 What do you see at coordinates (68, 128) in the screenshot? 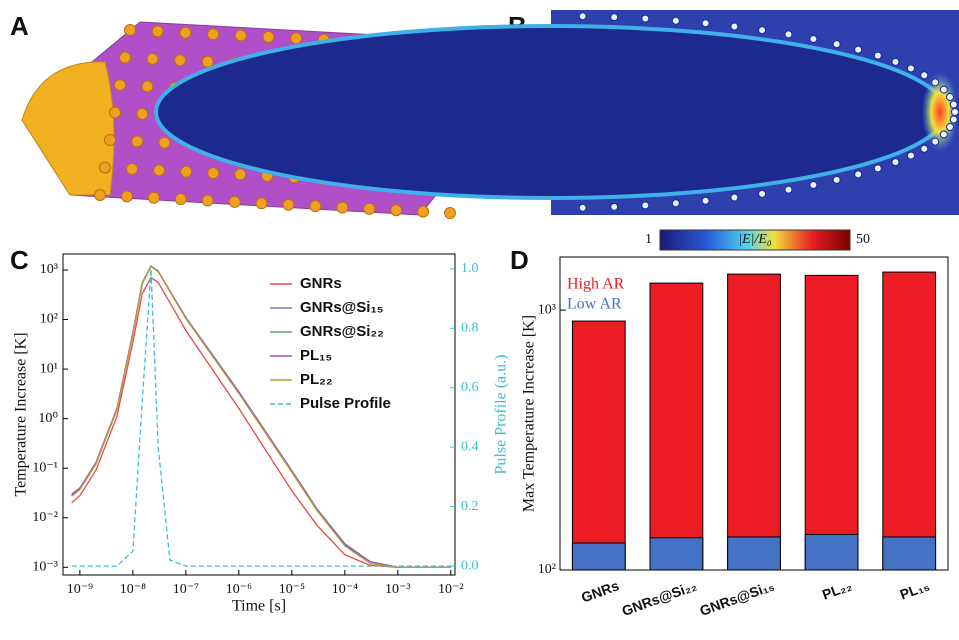
I see `cylinder-end` at bounding box center [68, 128].